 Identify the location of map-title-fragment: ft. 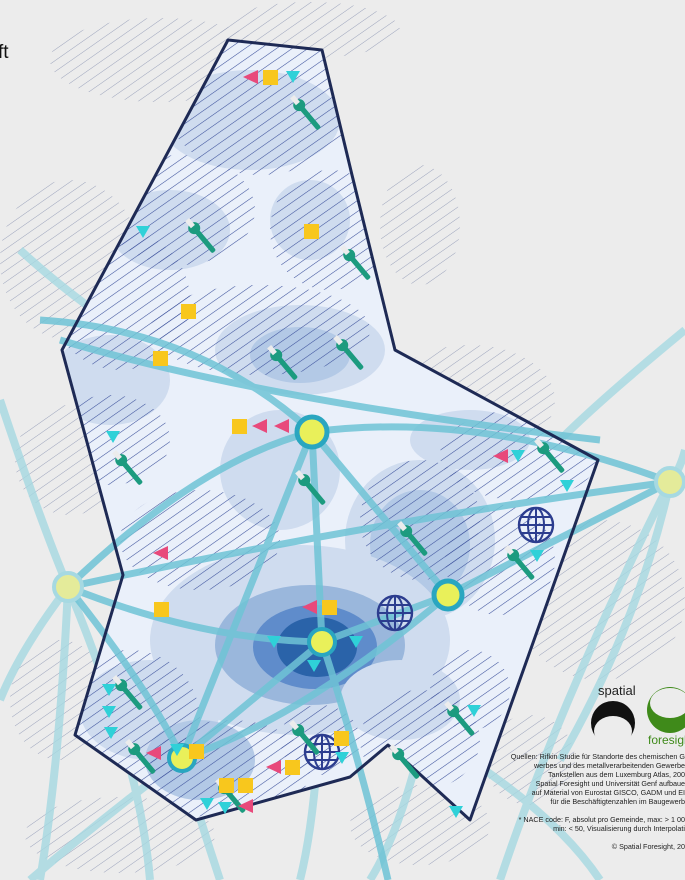
(4, 52).